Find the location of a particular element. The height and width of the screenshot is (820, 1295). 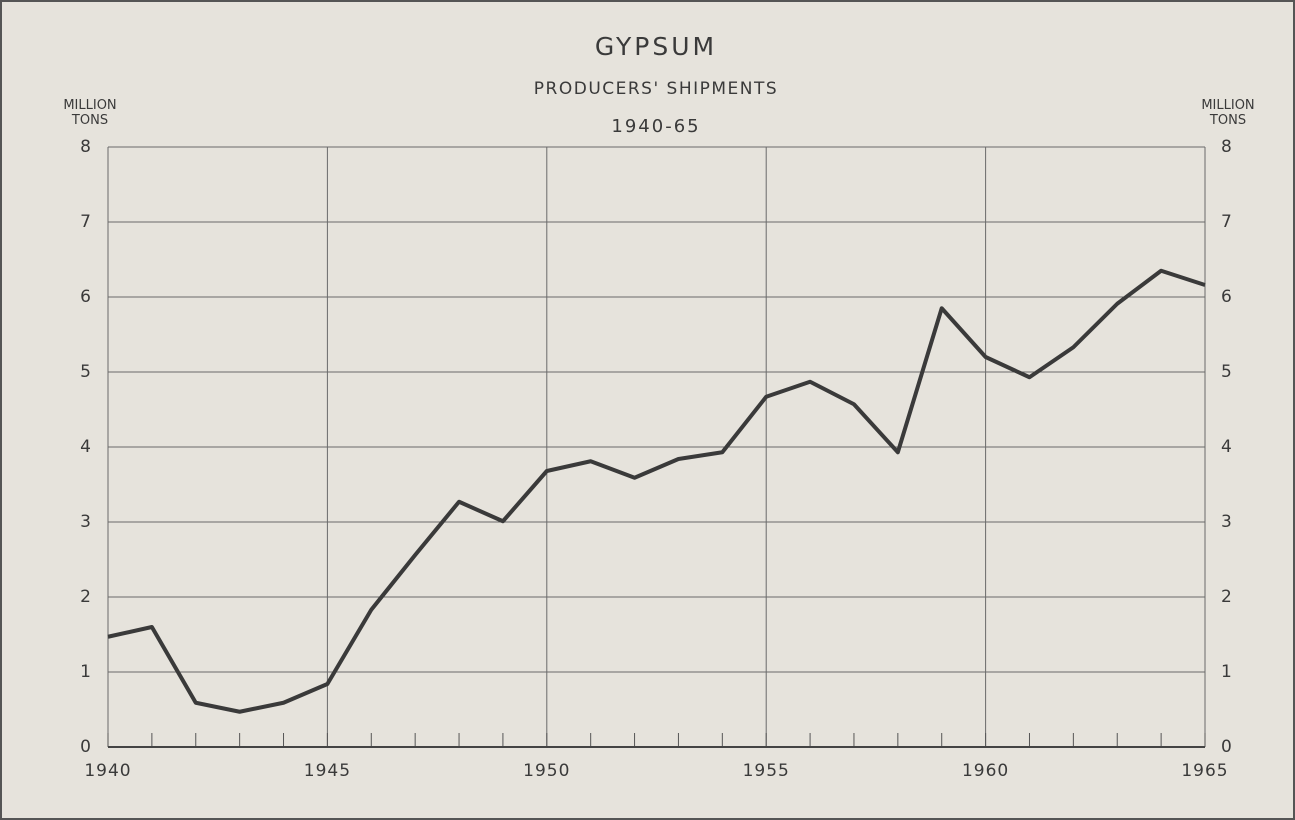

y2-tick-label: 4 is located at coordinates (1227, 447).